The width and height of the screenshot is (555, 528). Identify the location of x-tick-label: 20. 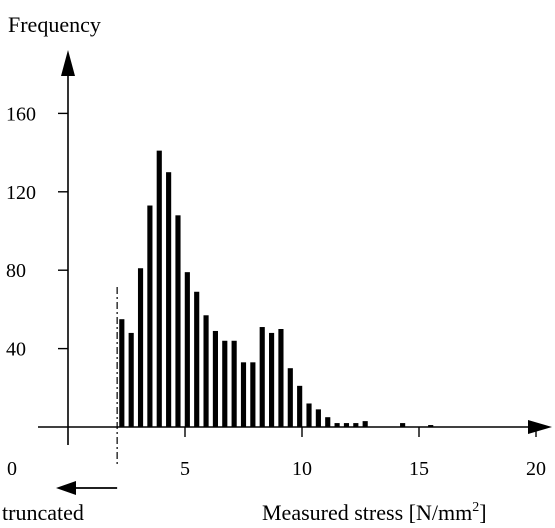
(536, 469).